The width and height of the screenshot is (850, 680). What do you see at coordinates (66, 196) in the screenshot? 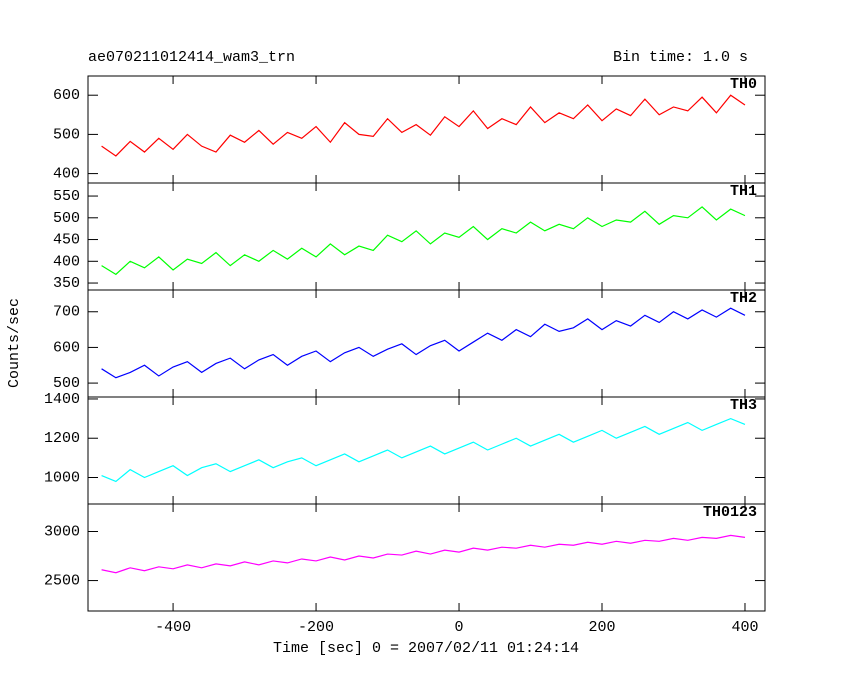
I see `y-tick-label: 550` at bounding box center [66, 196].